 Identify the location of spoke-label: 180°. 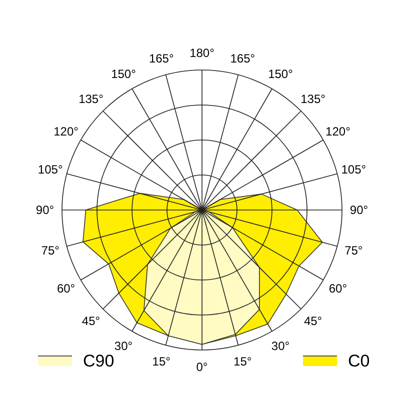
(202, 53).